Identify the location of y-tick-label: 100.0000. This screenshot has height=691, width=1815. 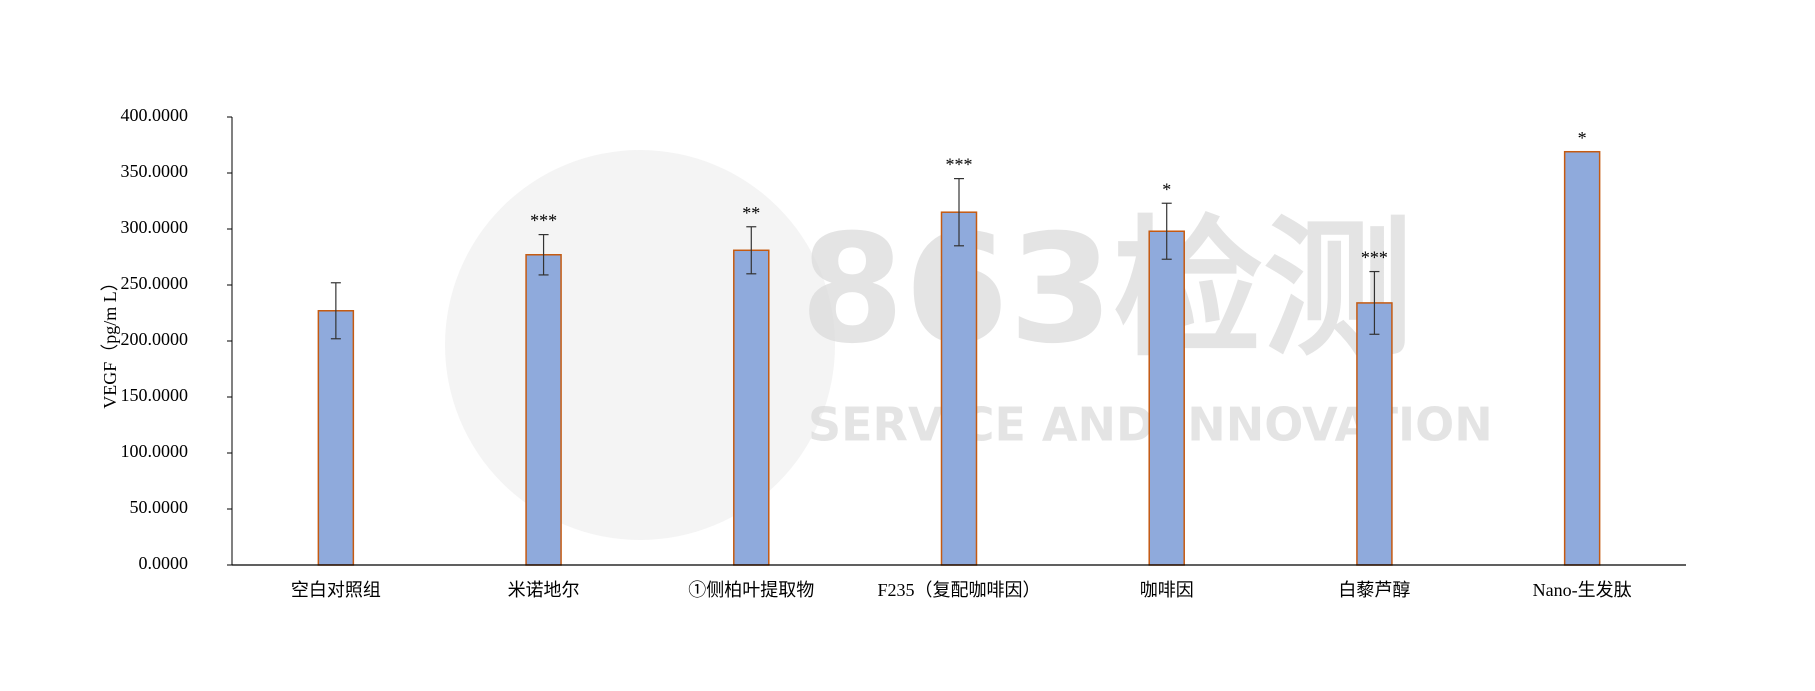
(155, 451).